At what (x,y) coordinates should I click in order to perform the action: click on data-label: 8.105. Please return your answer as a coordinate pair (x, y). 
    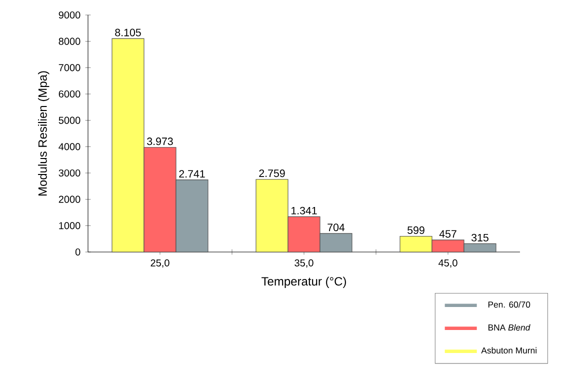
    Looking at the image, I should click on (128, 32).